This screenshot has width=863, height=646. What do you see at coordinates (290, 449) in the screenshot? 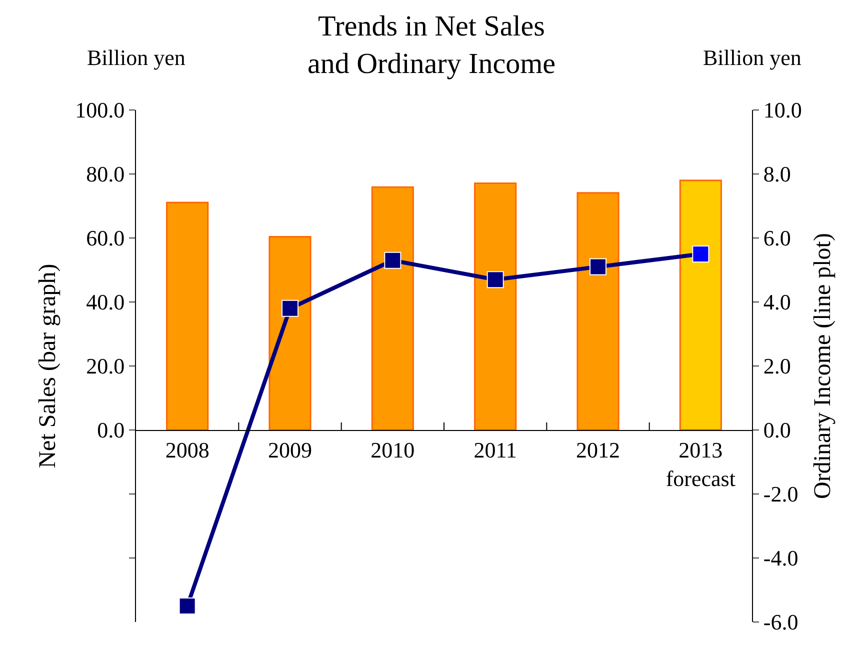
I see `x-tick-label: 2009` at bounding box center [290, 449].